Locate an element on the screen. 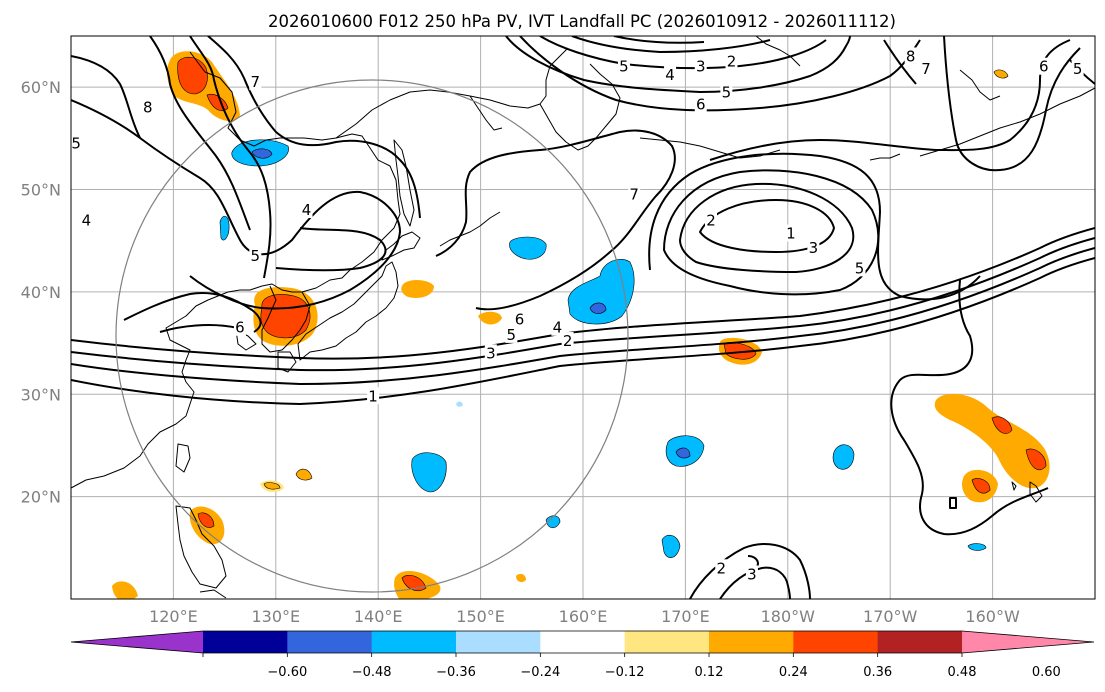 The width and height of the screenshot is (1105, 692). colorbar-tick-label: −0.24 is located at coordinates (540, 672).